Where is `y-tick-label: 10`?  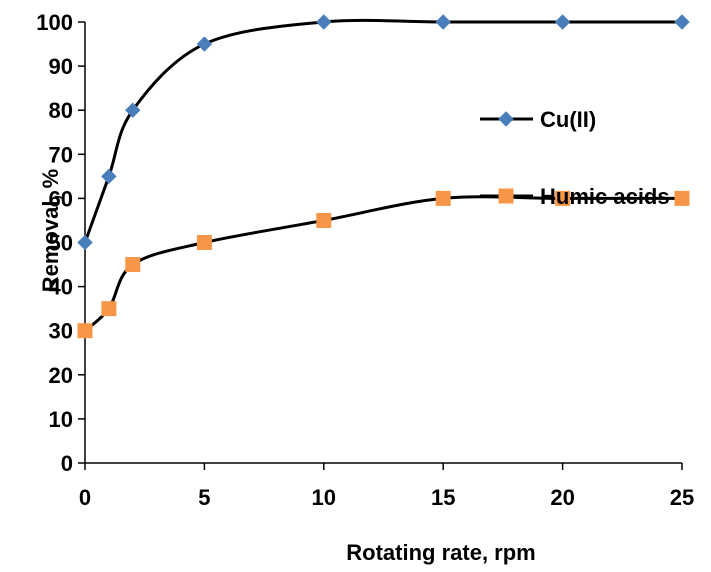 y-tick-label: 10 is located at coordinates (61, 419).